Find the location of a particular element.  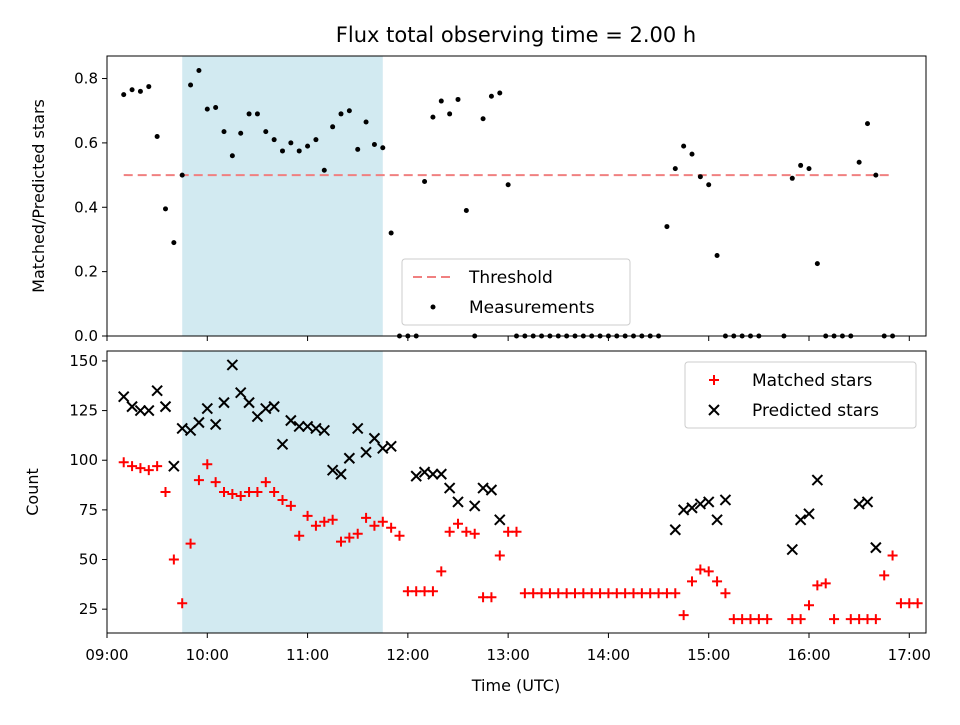

legend-matched-swatch is located at coordinates (714, 380).